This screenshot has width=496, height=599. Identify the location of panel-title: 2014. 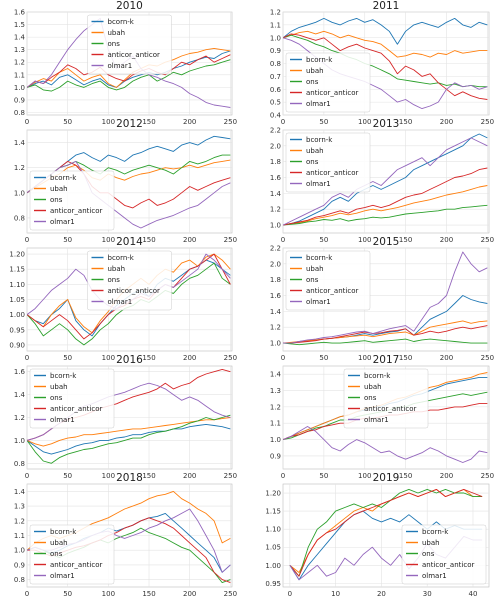
(129, 242).